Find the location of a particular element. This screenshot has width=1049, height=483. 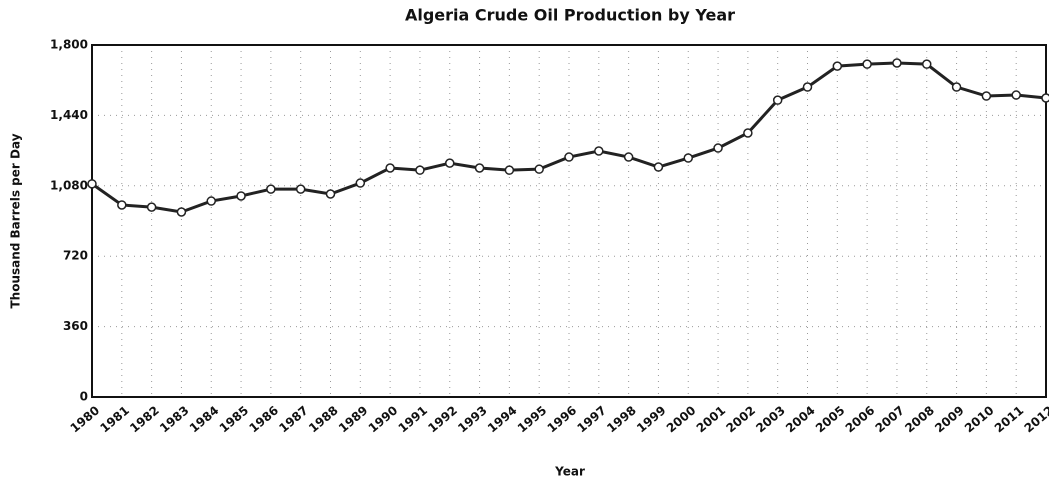

x-tick-label: 1982 is located at coordinates (144, 419).